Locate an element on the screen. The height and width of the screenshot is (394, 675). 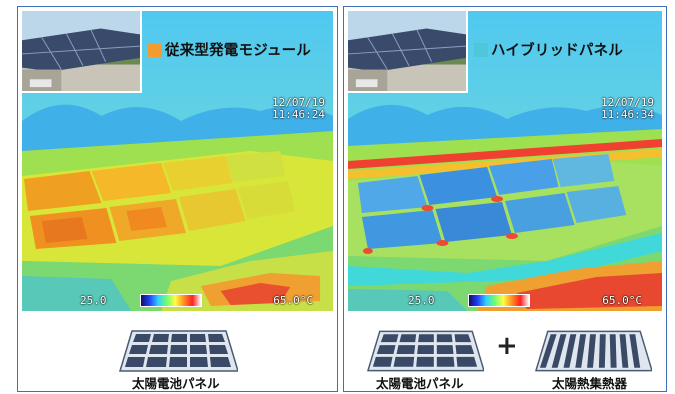
module-diagram: + 太陽電池パネル 太陽熱集熱器 is located at coordinates (505, 354).